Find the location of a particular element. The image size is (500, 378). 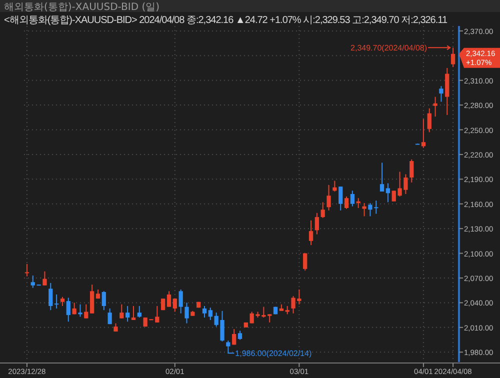

annotation: 1,986.00(2024/02/14) is located at coordinates (273, 353).